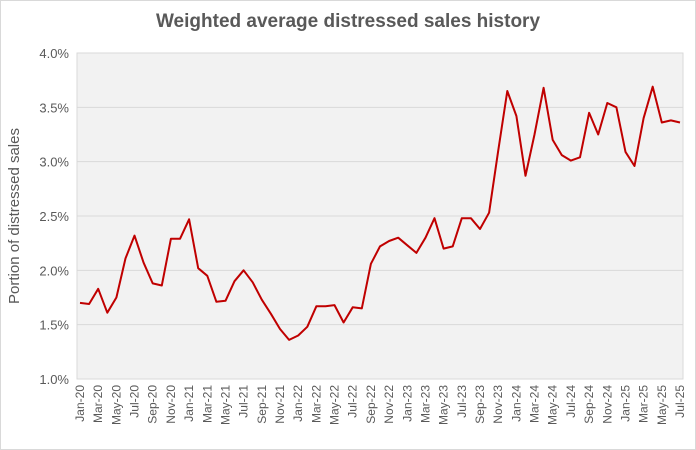 The width and height of the screenshot is (696, 450). I want to click on y-axis-label: Portion of distressed sales, so click(14, 216).